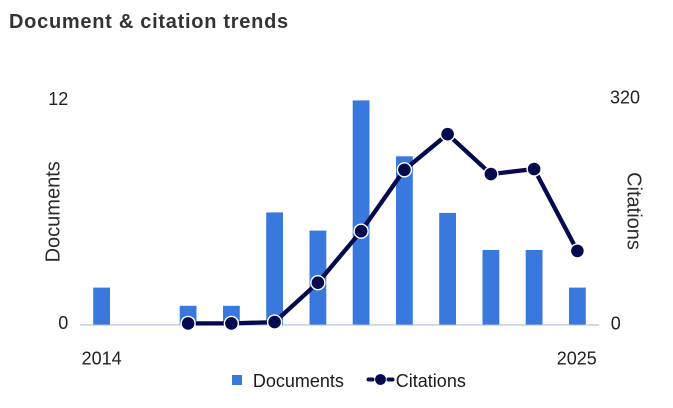 The width and height of the screenshot is (673, 408). Describe the element at coordinates (149, 22) in the screenshot. I see `svg-text: Document & citation trends` at that location.